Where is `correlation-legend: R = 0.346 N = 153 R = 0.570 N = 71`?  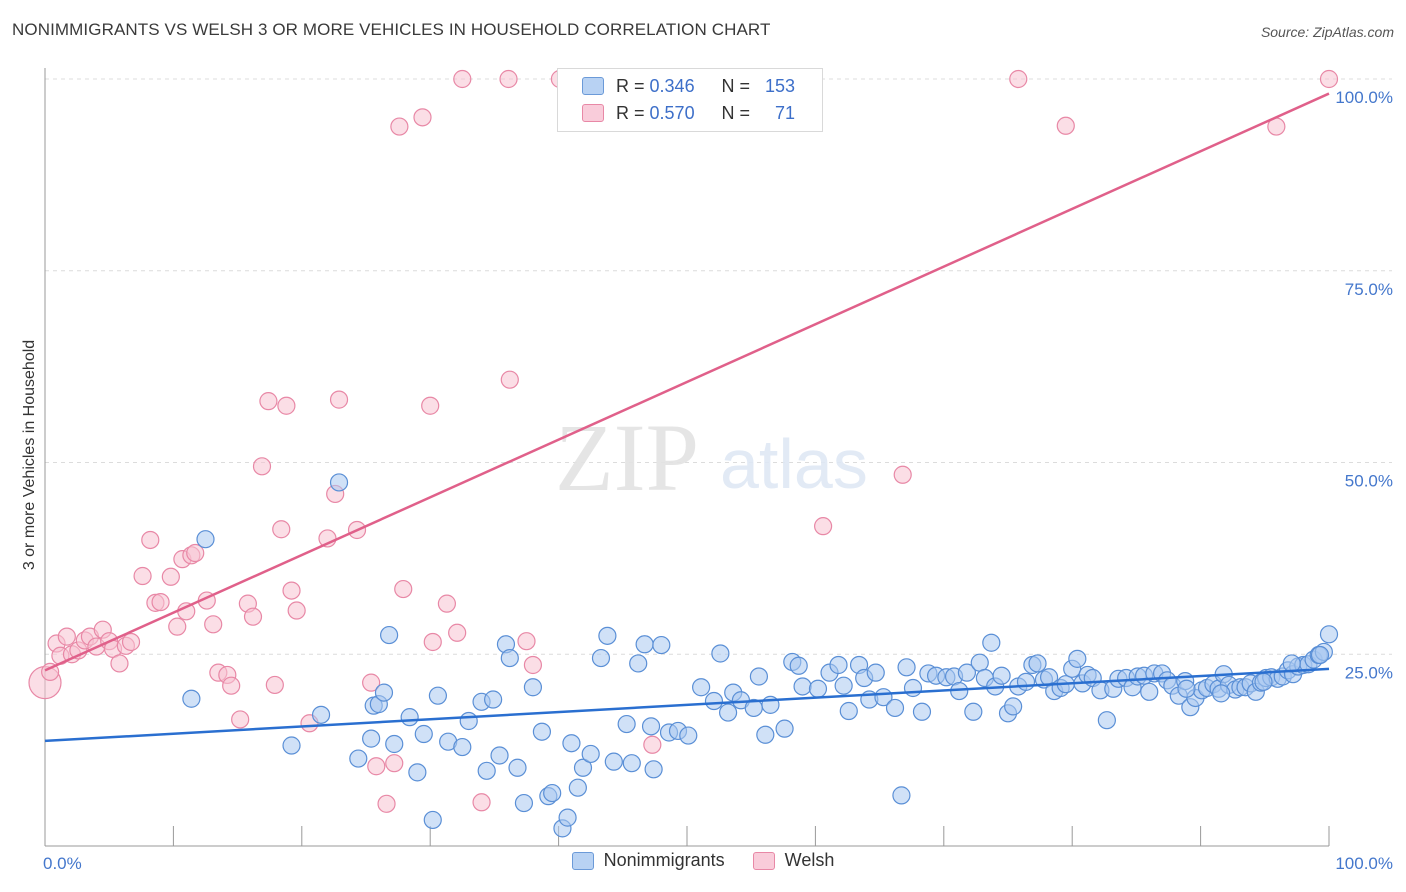 correlation-legend: R = 0.346 N = 153 R = 0.570 N = 71 is located at coordinates (690, 100).